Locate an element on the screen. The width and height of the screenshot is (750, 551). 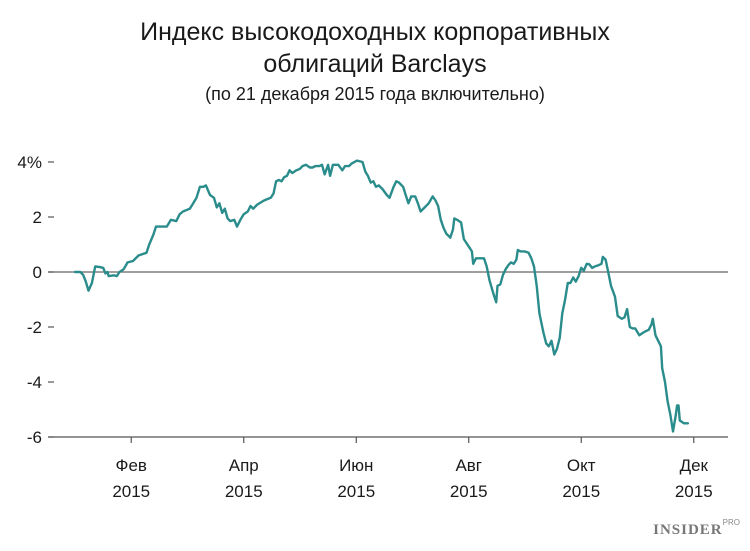
chart-title-line1: Индекс высокодоходных корпоративных is located at coordinates (375, 32).